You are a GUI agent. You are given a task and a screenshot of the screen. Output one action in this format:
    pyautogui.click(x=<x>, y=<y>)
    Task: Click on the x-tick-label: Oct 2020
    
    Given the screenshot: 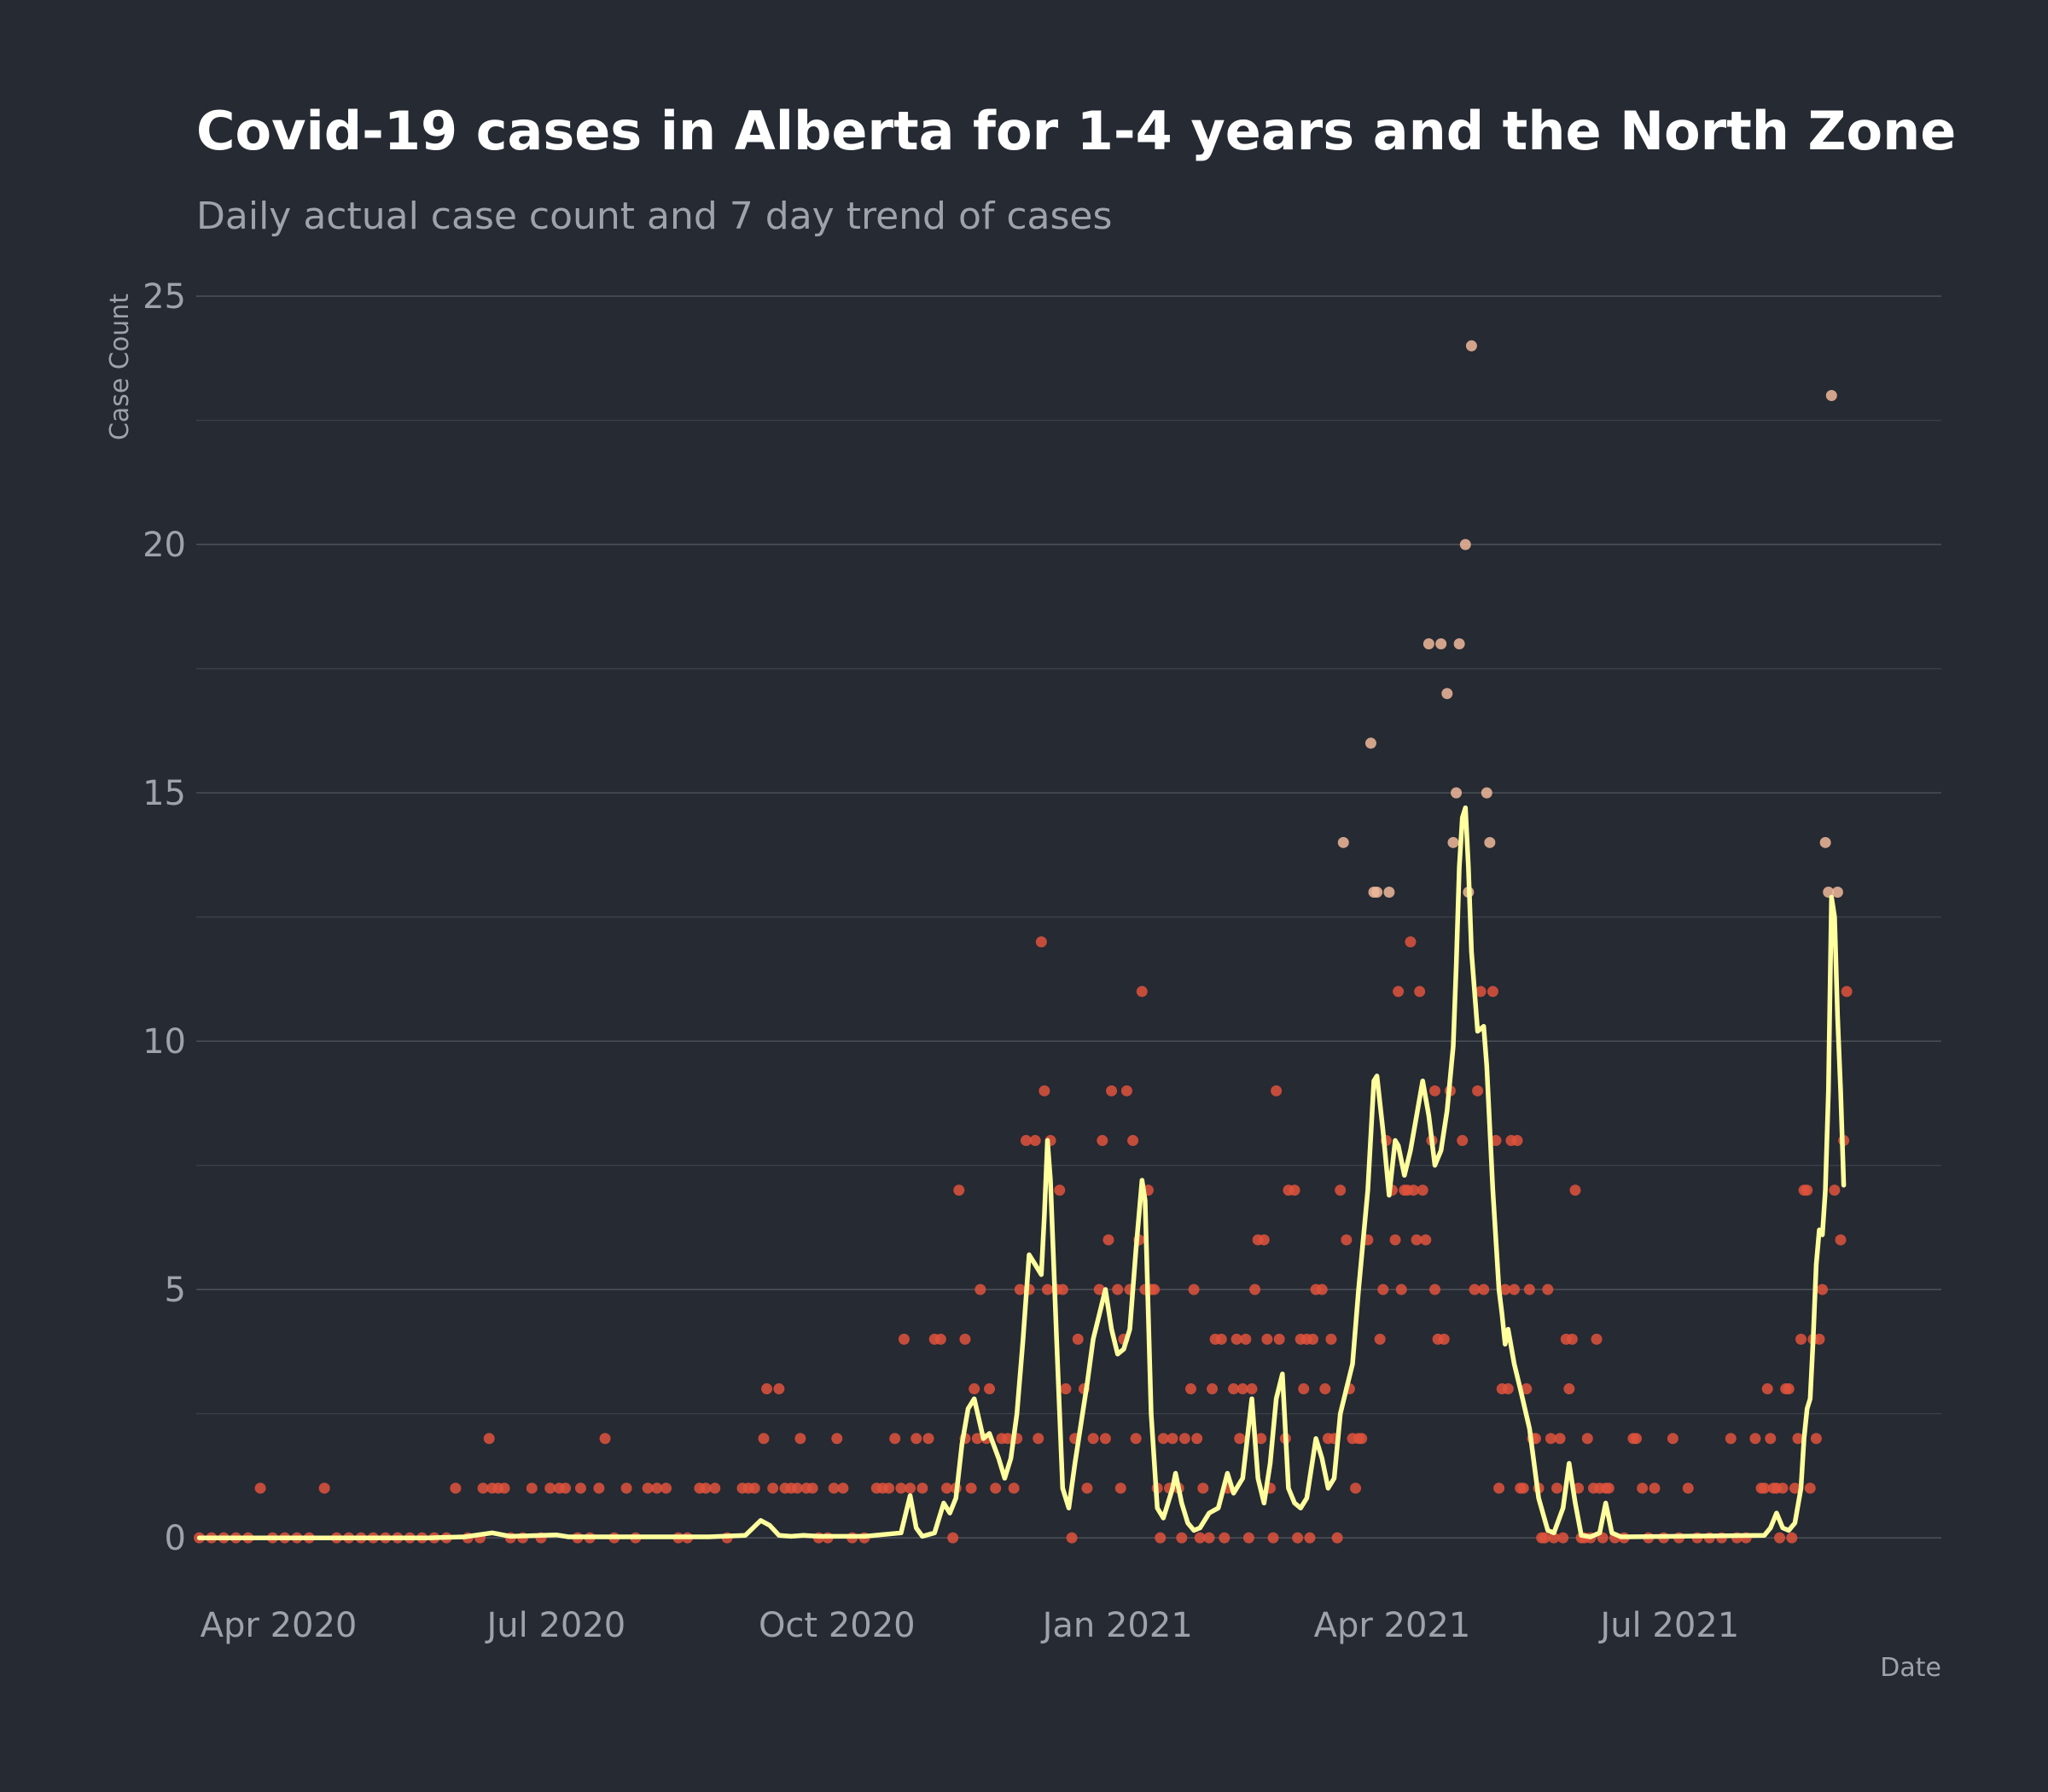 What is the action you would take?
    pyautogui.click(x=837, y=1625)
    